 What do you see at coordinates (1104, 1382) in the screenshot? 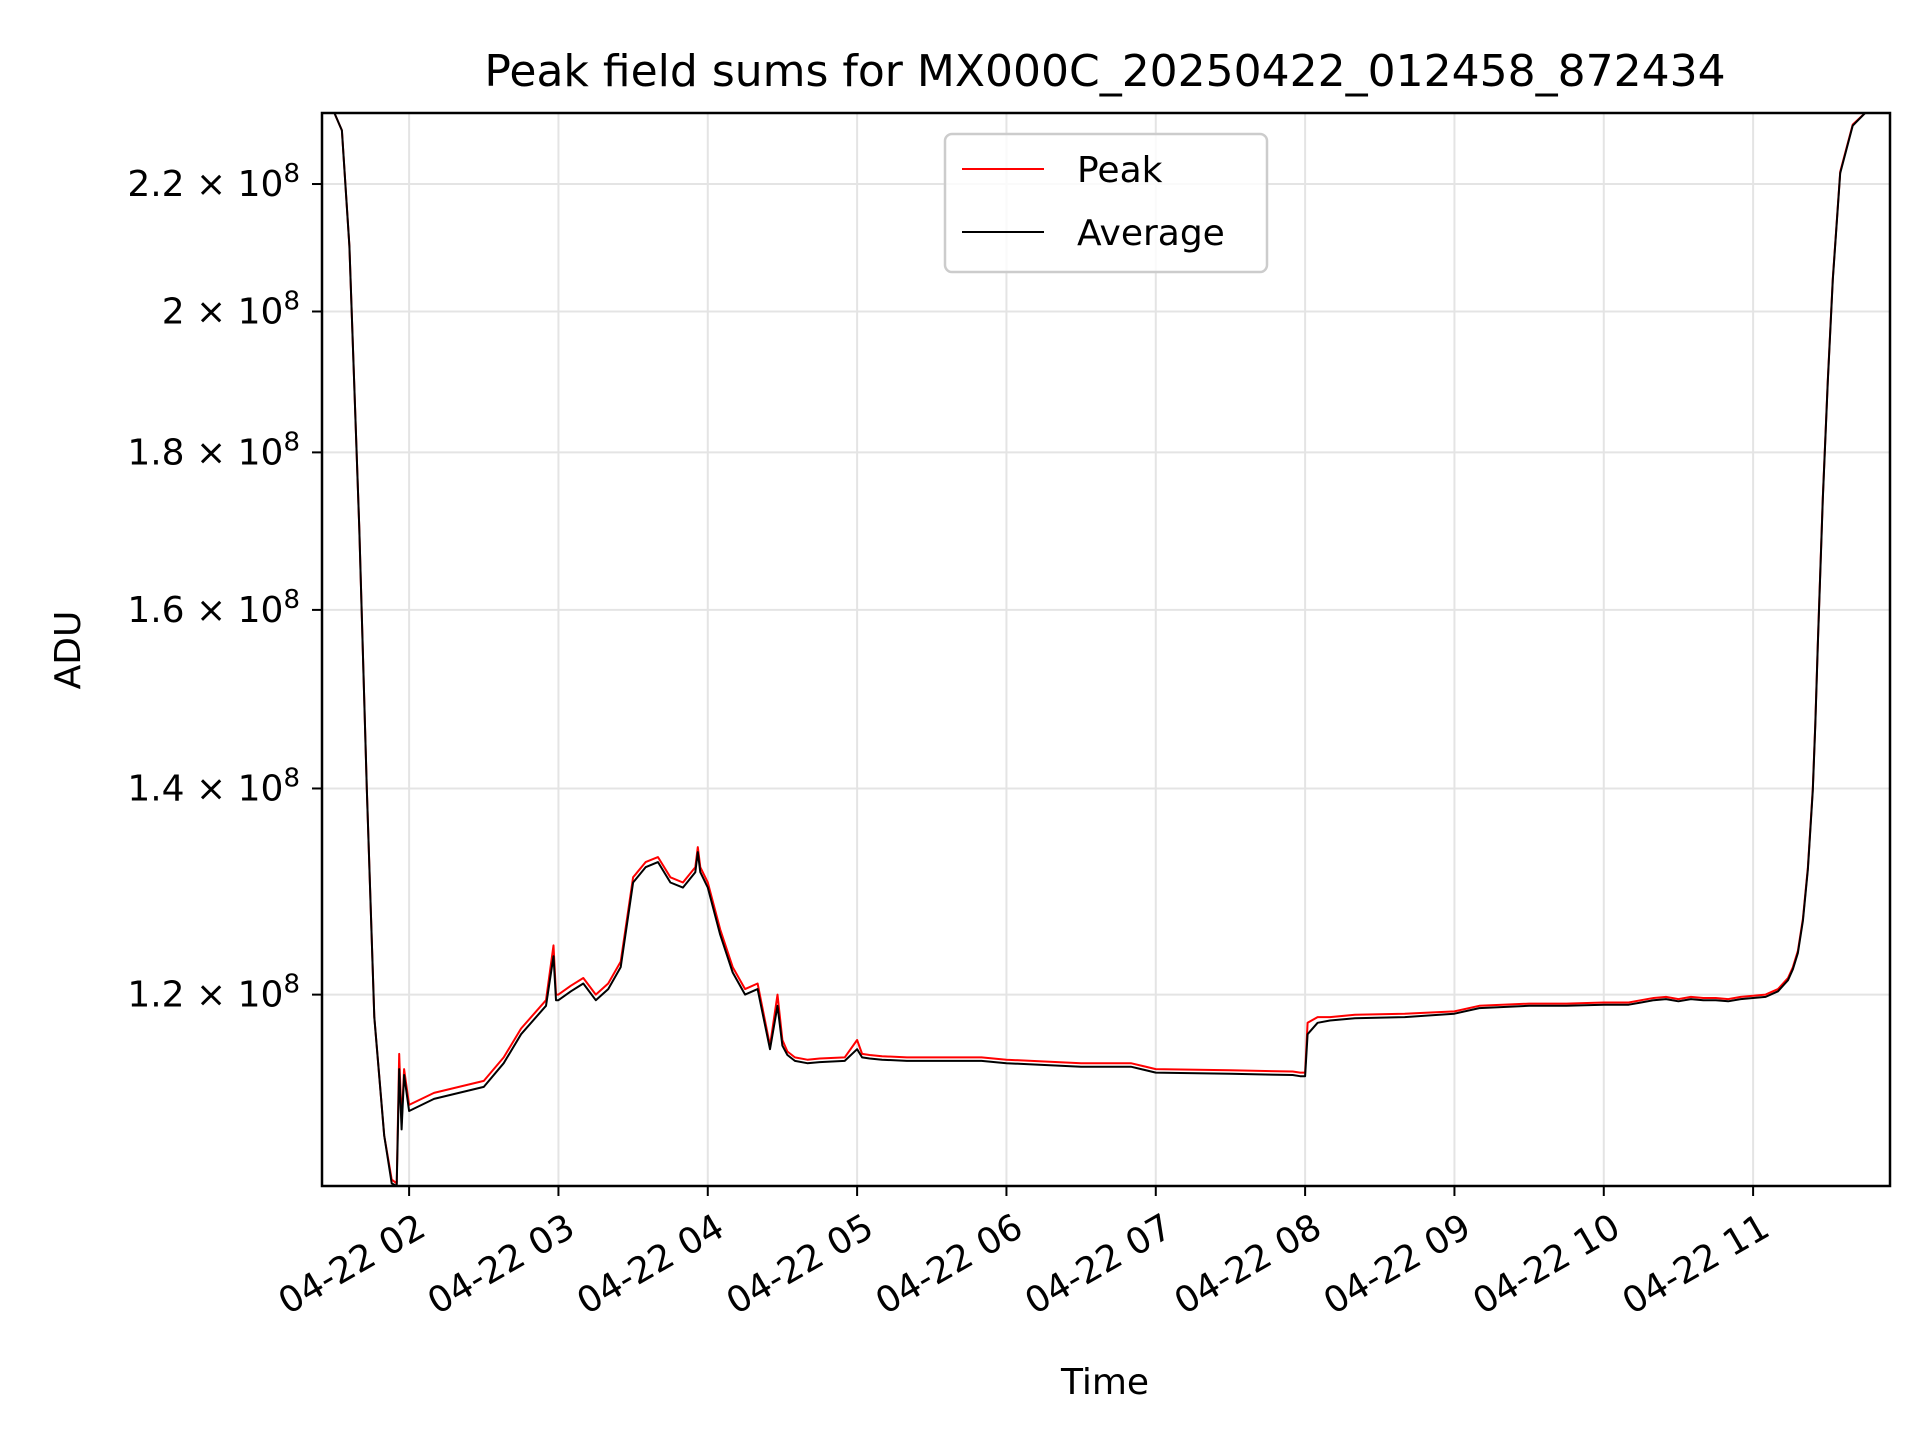
I see `x-axis-label: Time` at bounding box center [1104, 1382].